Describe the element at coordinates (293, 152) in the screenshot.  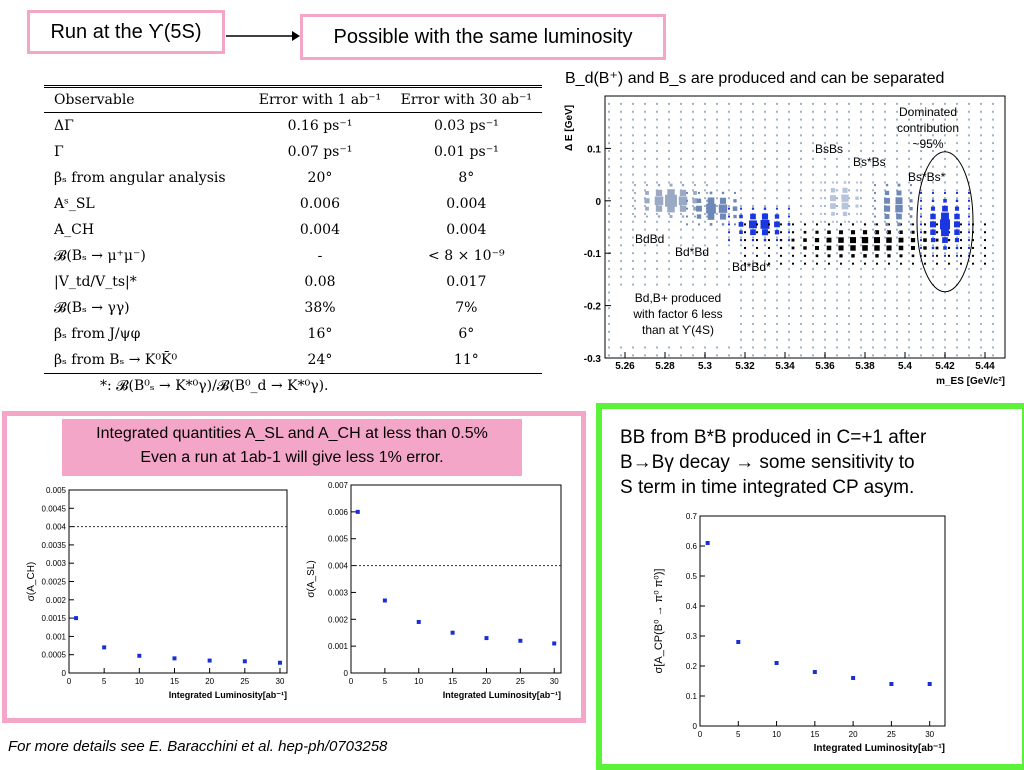
I see `table-row: Γ 0.07 ps⁻¹ 0.01 ps⁻¹` at that location.